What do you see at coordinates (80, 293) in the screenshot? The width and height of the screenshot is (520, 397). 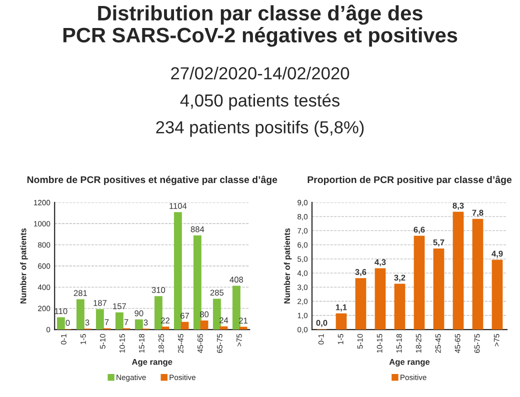 I see `data-label: 281` at bounding box center [80, 293].